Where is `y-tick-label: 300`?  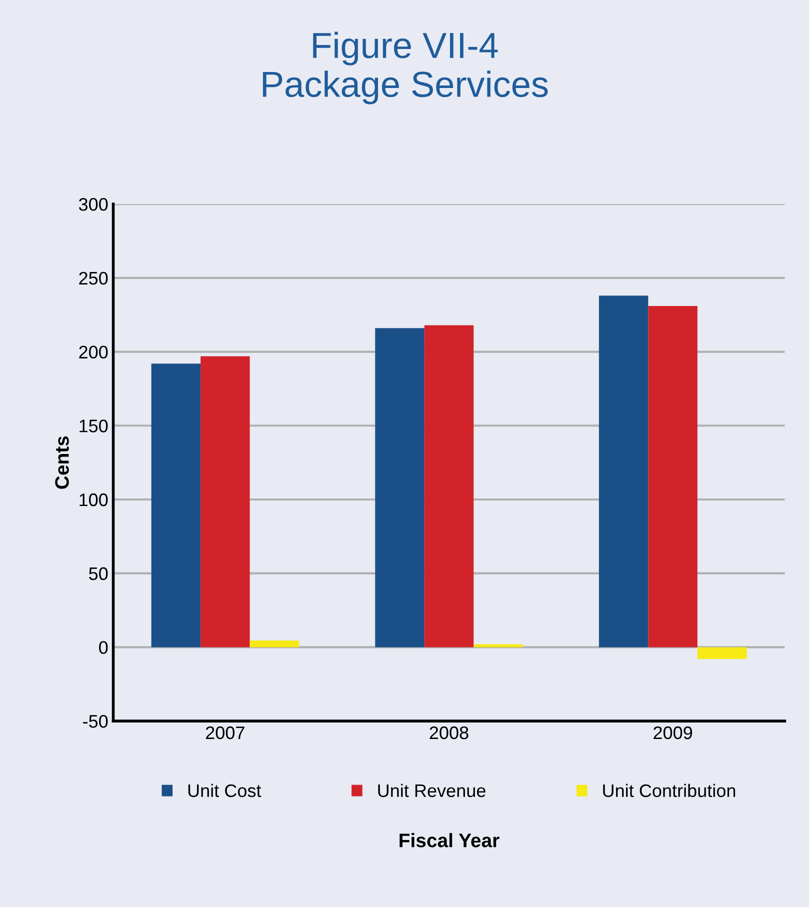
y-tick-label: 300 is located at coordinates (93, 204).